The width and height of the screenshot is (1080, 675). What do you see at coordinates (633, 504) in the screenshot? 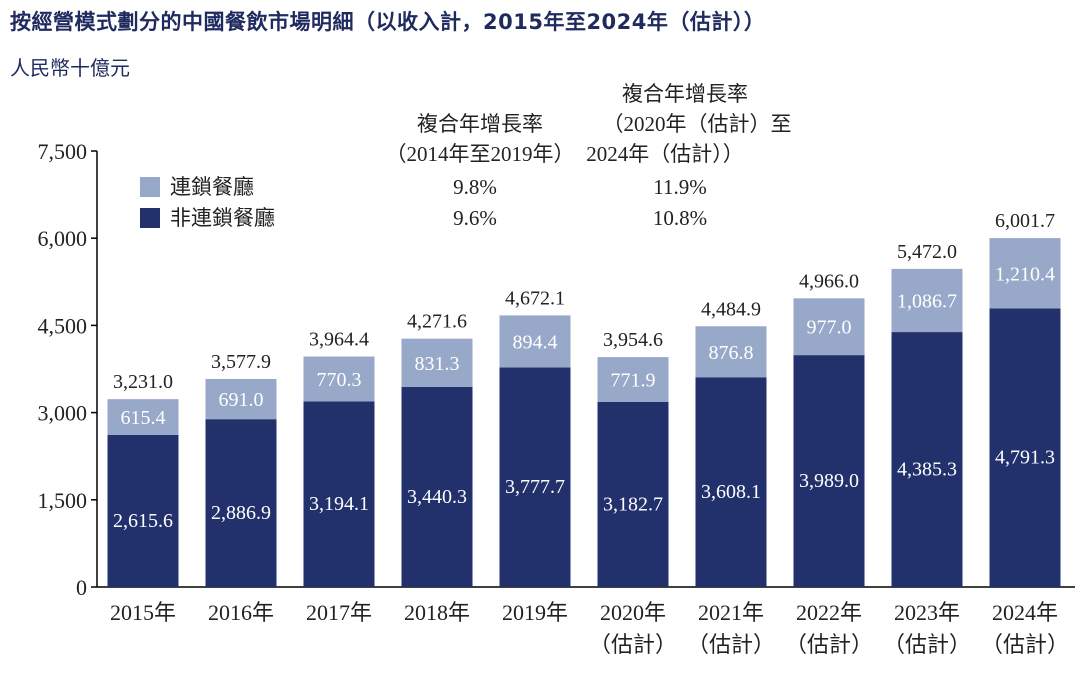
I see `data-label-non-chain: 3,182.7` at bounding box center [633, 504].